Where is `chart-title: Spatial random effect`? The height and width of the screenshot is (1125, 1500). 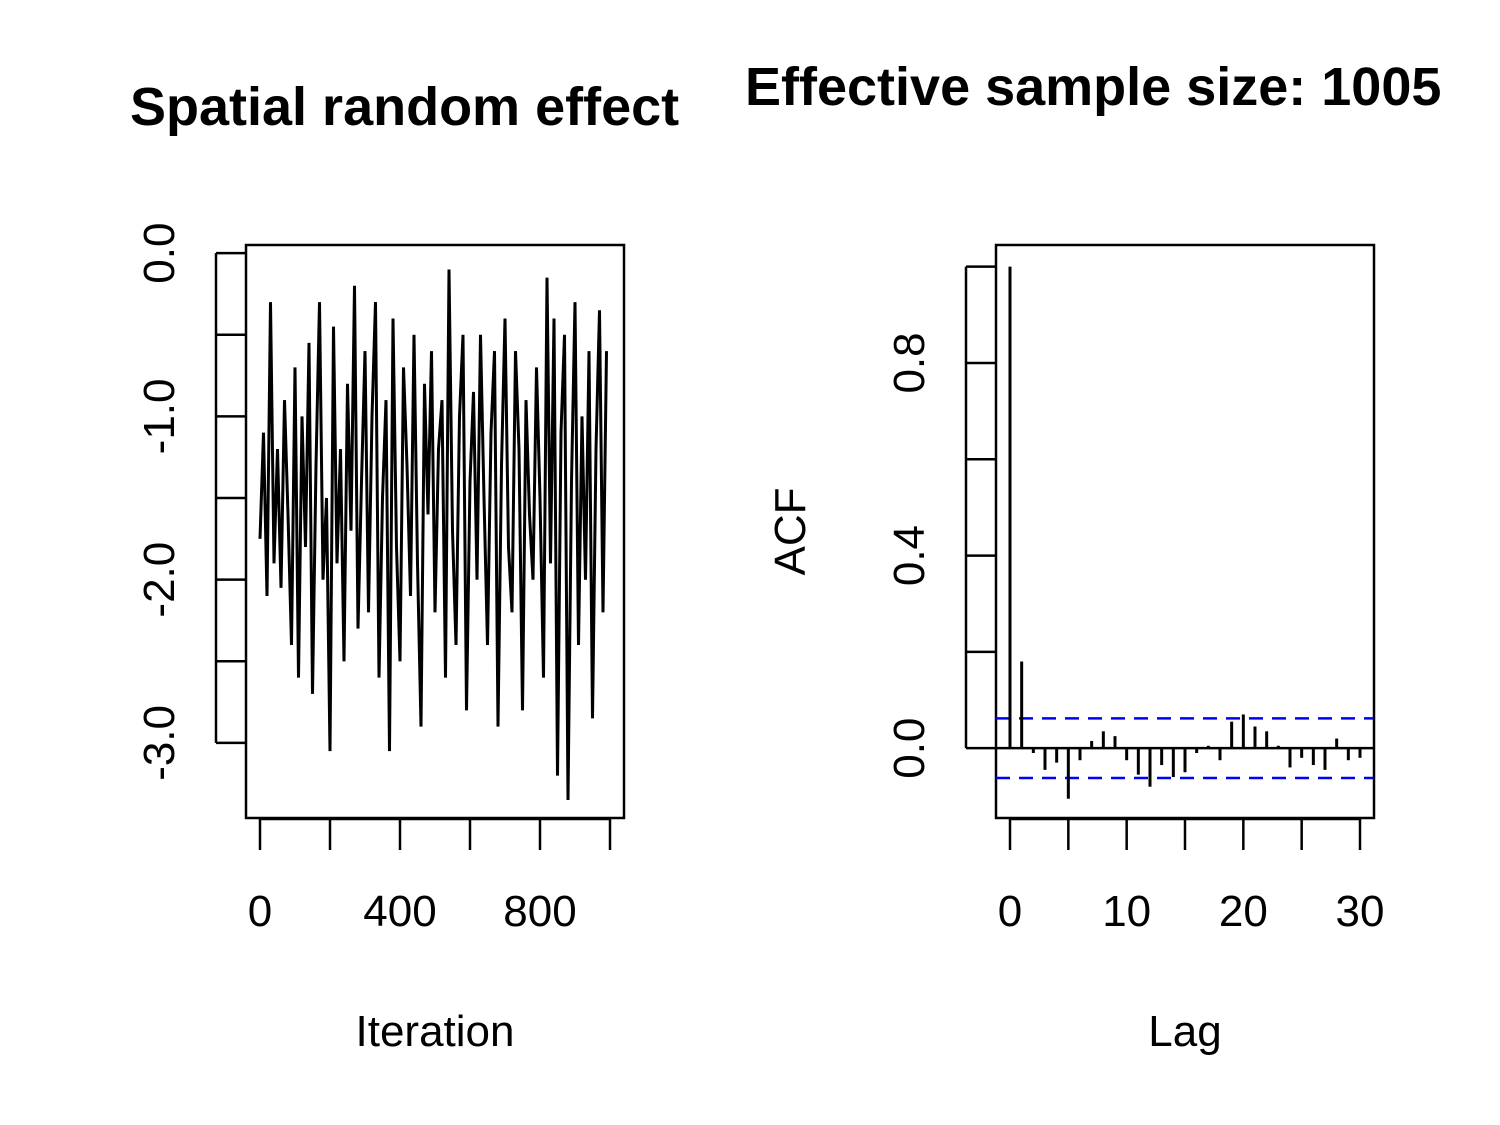
chart-title: Spatial random effect is located at coordinates (404, 107).